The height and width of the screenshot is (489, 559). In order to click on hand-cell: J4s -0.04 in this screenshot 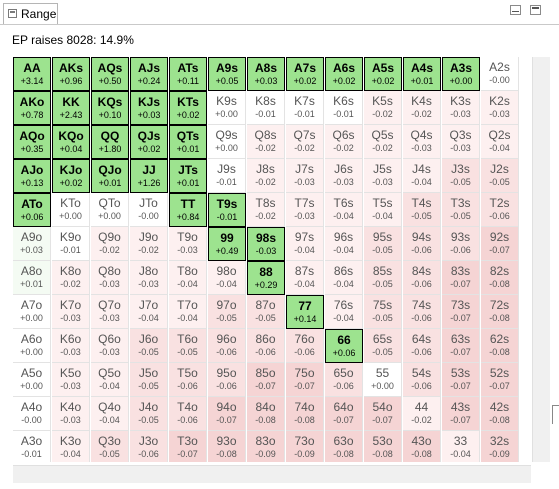, I will do `click(422, 176)`.